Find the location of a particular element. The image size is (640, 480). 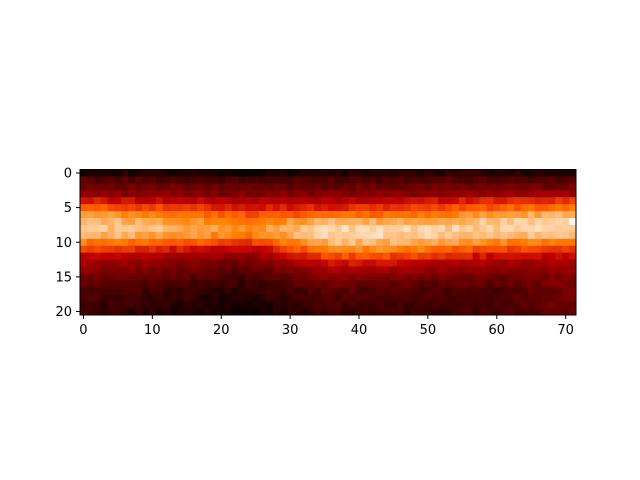

x-tick-label: 20 is located at coordinates (221, 330).